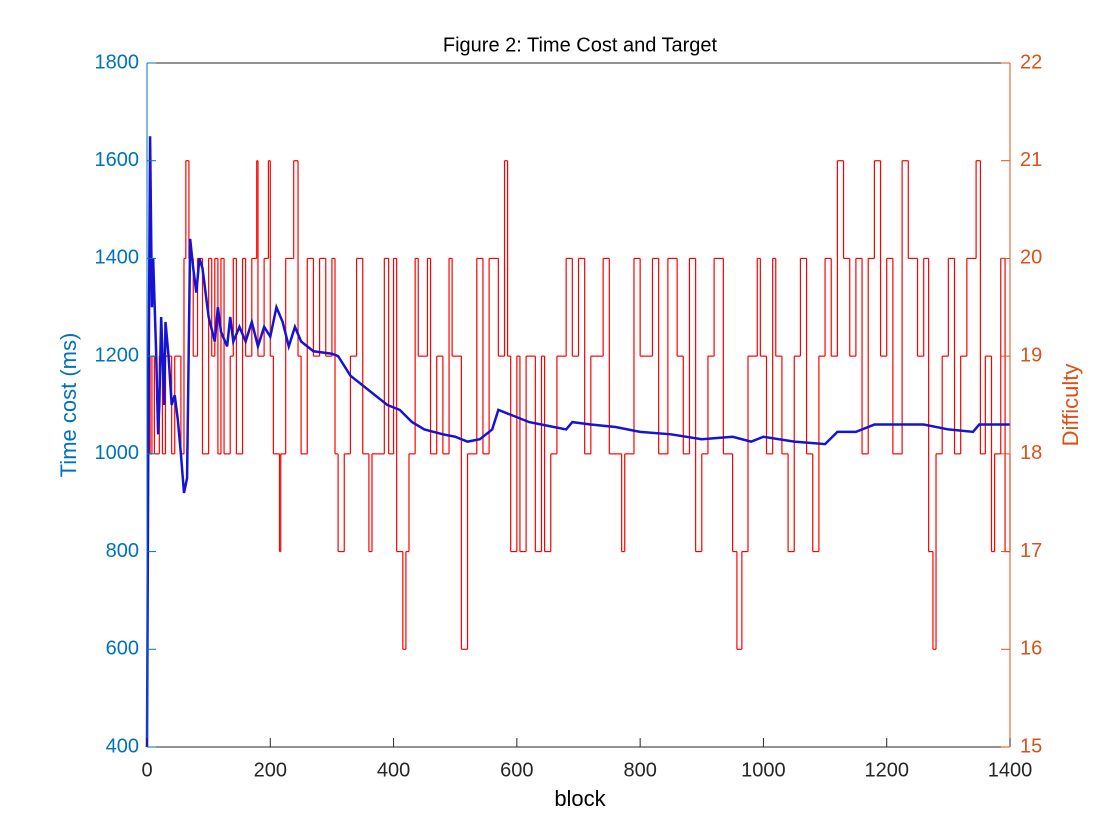 The height and width of the screenshot is (840, 1120). Describe the element at coordinates (763, 770) in the screenshot. I see `x-tick-label: 1000` at that location.